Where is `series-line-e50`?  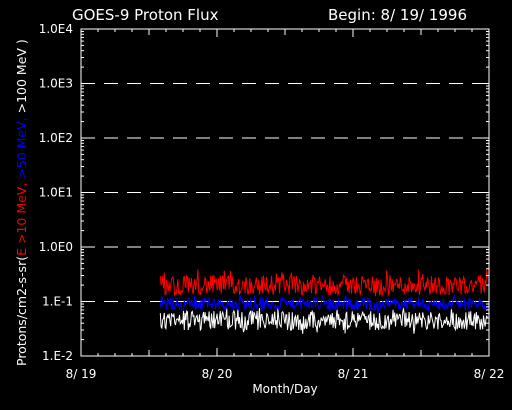 series-line-e50 is located at coordinates (323, 303).